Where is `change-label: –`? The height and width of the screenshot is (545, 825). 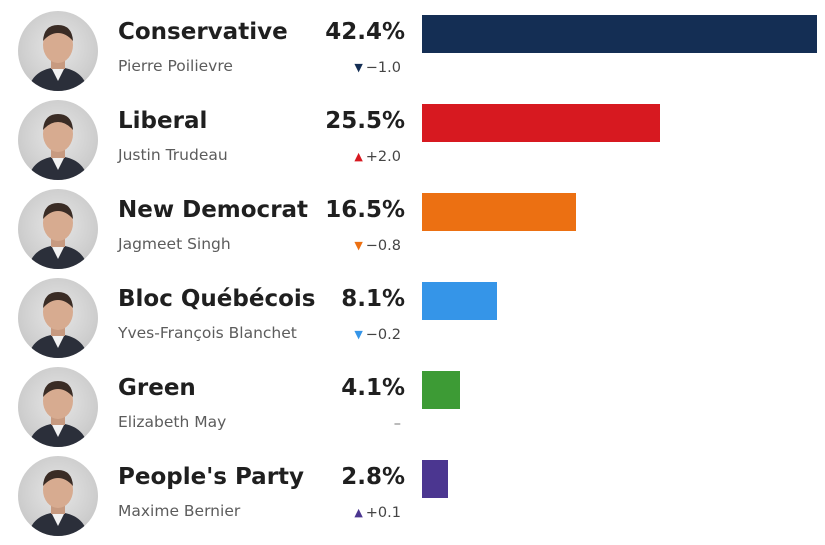 change-label: – is located at coordinates (397, 424).